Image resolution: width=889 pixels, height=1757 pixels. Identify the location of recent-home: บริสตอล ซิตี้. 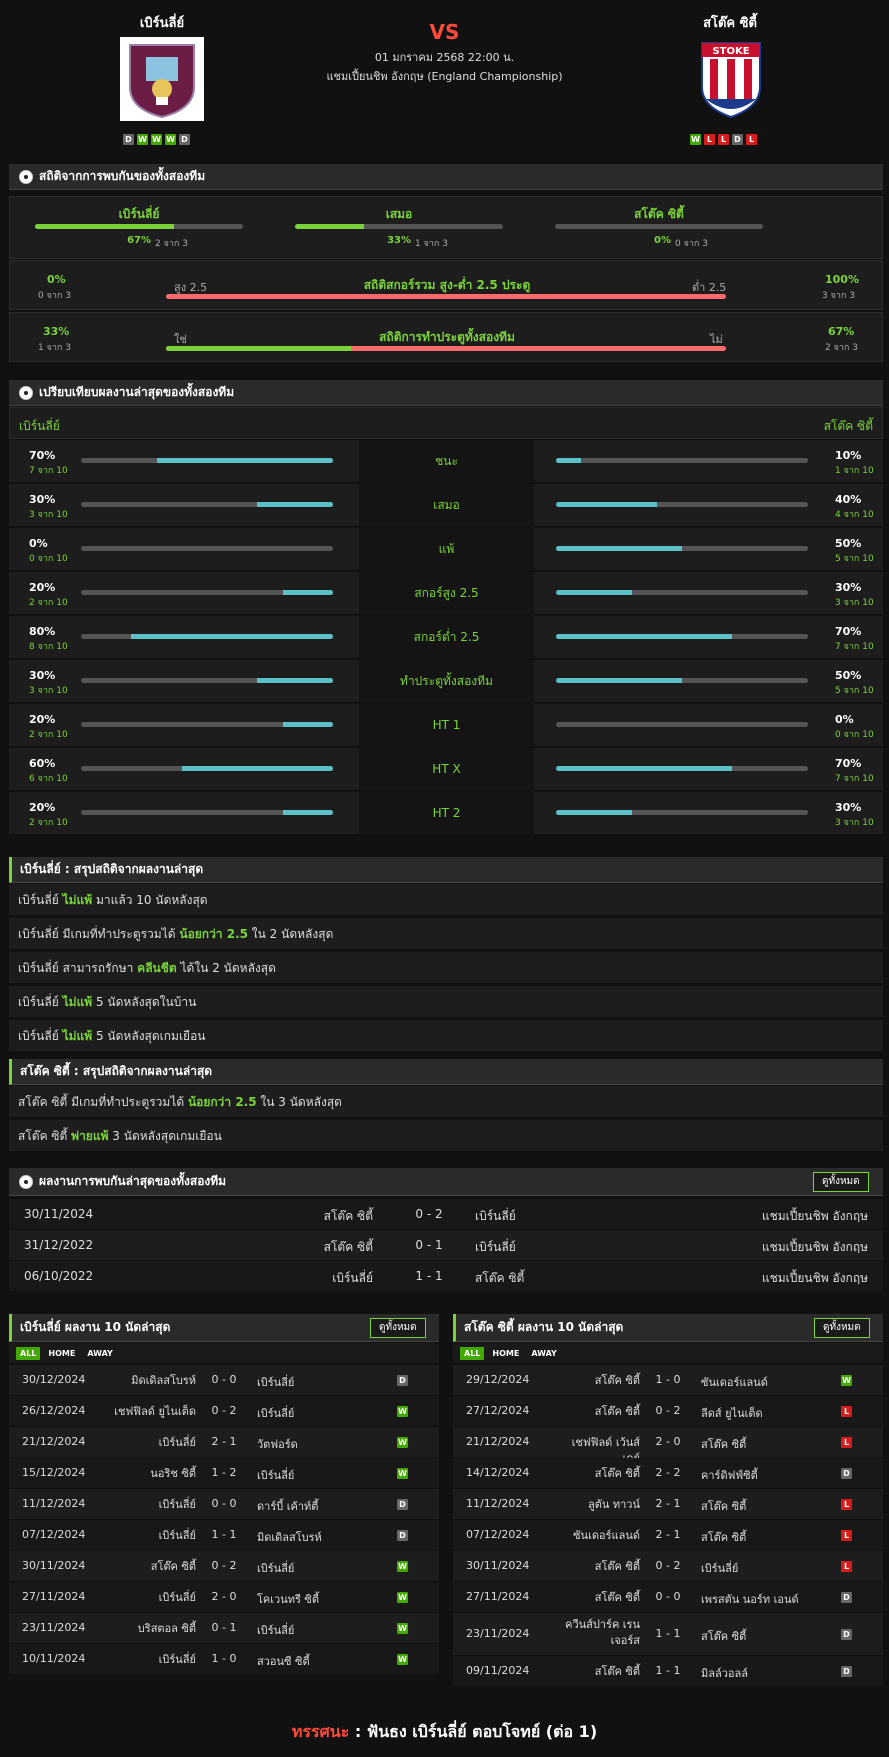
(166, 1628).